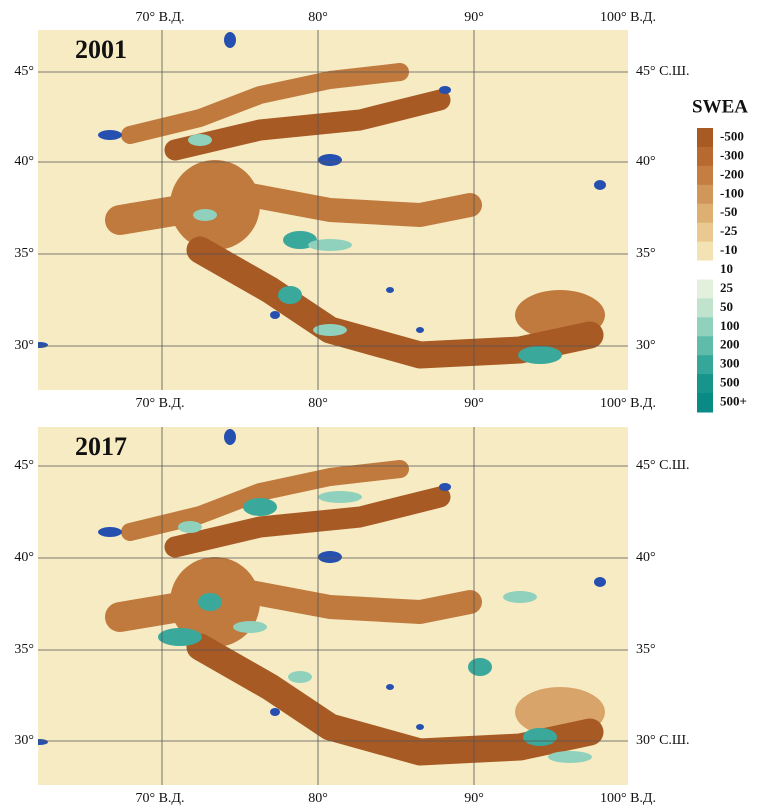 Image resolution: width=757 pixels, height=808 pixels. Describe the element at coordinates (730, 344) in the screenshot. I see `legend-label: 200` at that location.